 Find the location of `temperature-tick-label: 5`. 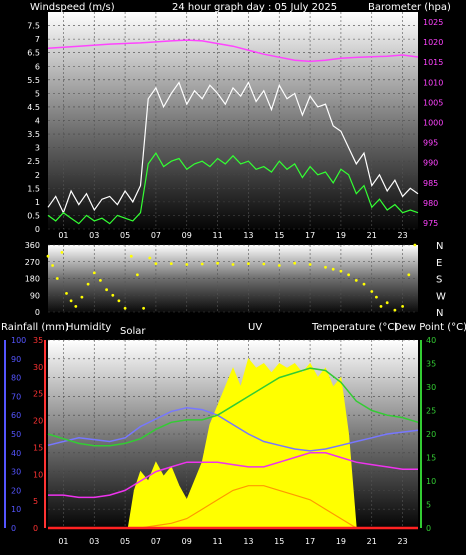

temperature-tick-label: 5 is located at coordinates (428, 505).